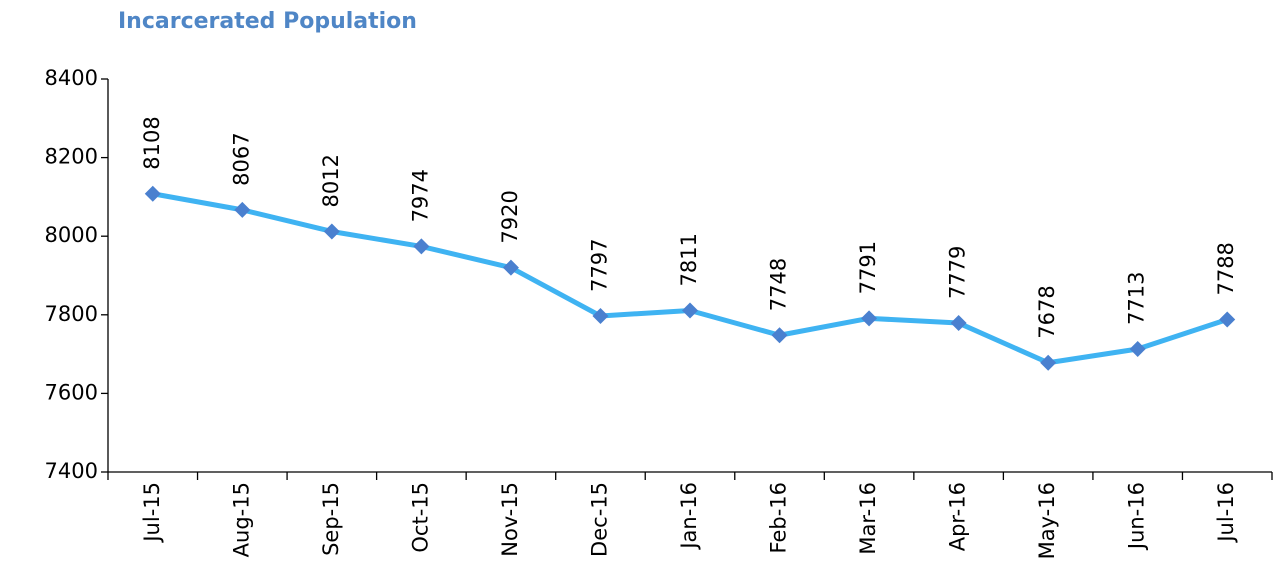 The image size is (1274, 587). What do you see at coordinates (420, 517) in the screenshot?
I see `x-tick-label: Oct-15` at bounding box center [420, 517].